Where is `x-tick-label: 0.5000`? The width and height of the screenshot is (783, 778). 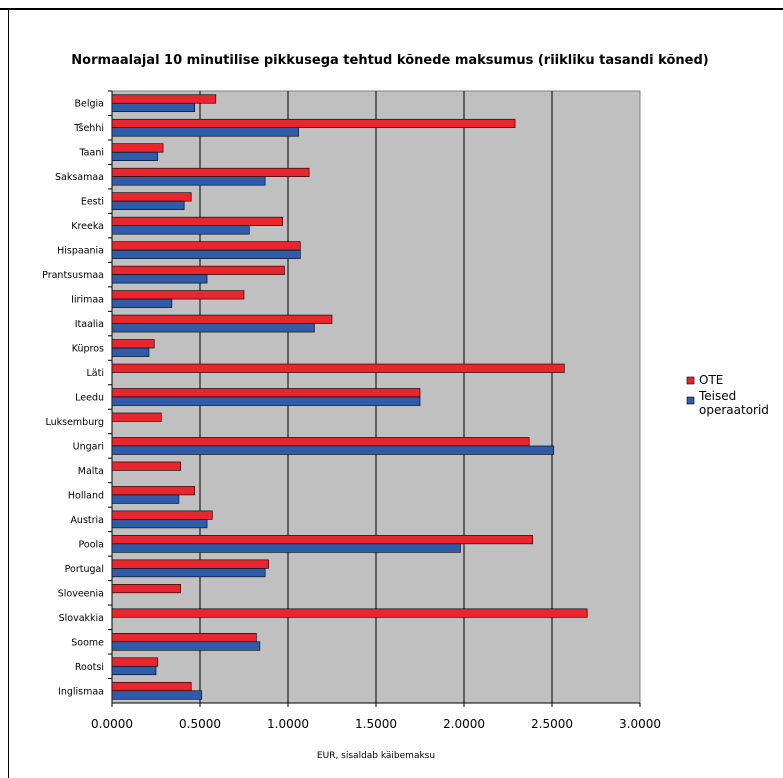 x-tick-label: 0.5000 is located at coordinates (200, 724).